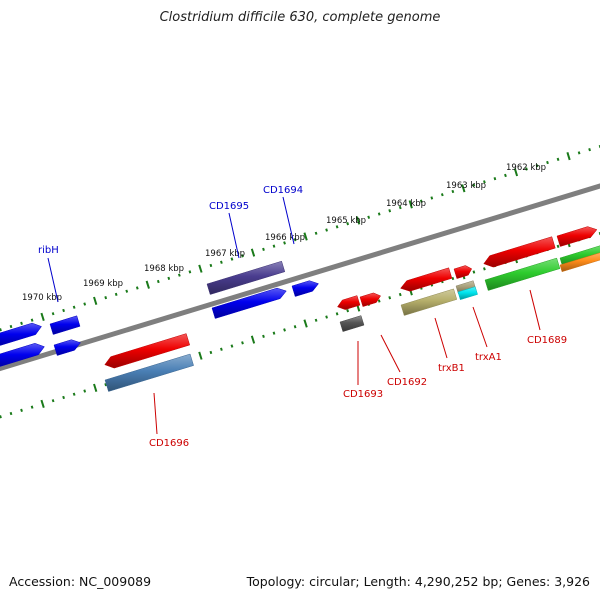 The width and height of the screenshot is (600, 600). Describe the element at coordinates (463, 272) in the screenshot. I see `trxA1-gene` at that location.